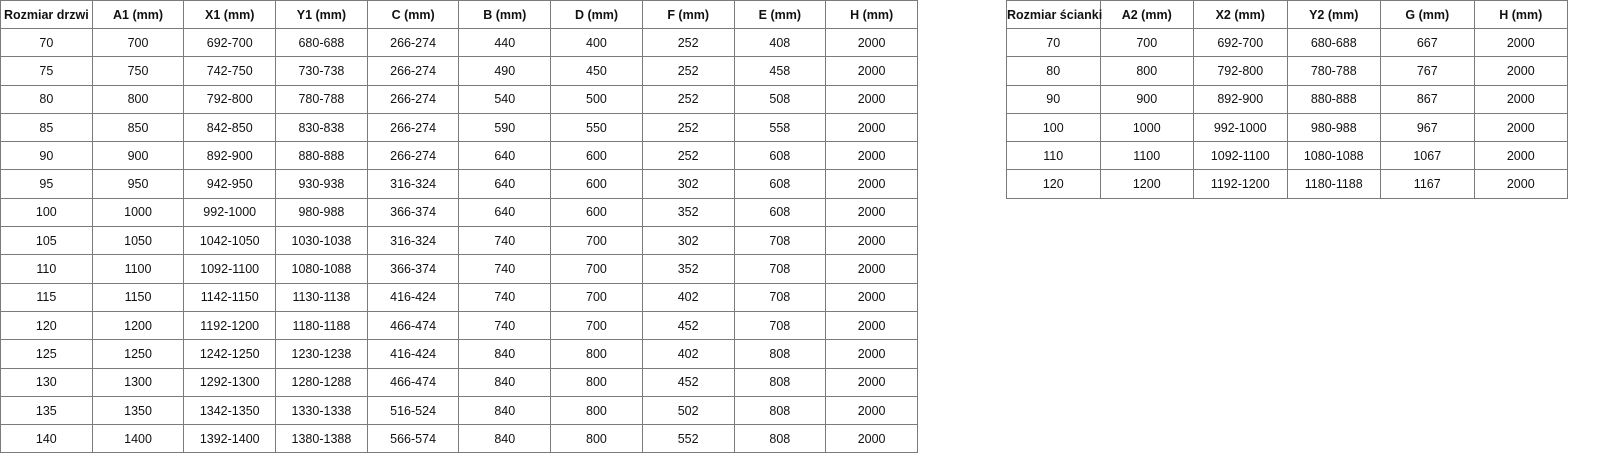 This screenshot has width=1600, height=459. What do you see at coordinates (138, 410) in the screenshot?
I see `table-cell: 1350` at bounding box center [138, 410].